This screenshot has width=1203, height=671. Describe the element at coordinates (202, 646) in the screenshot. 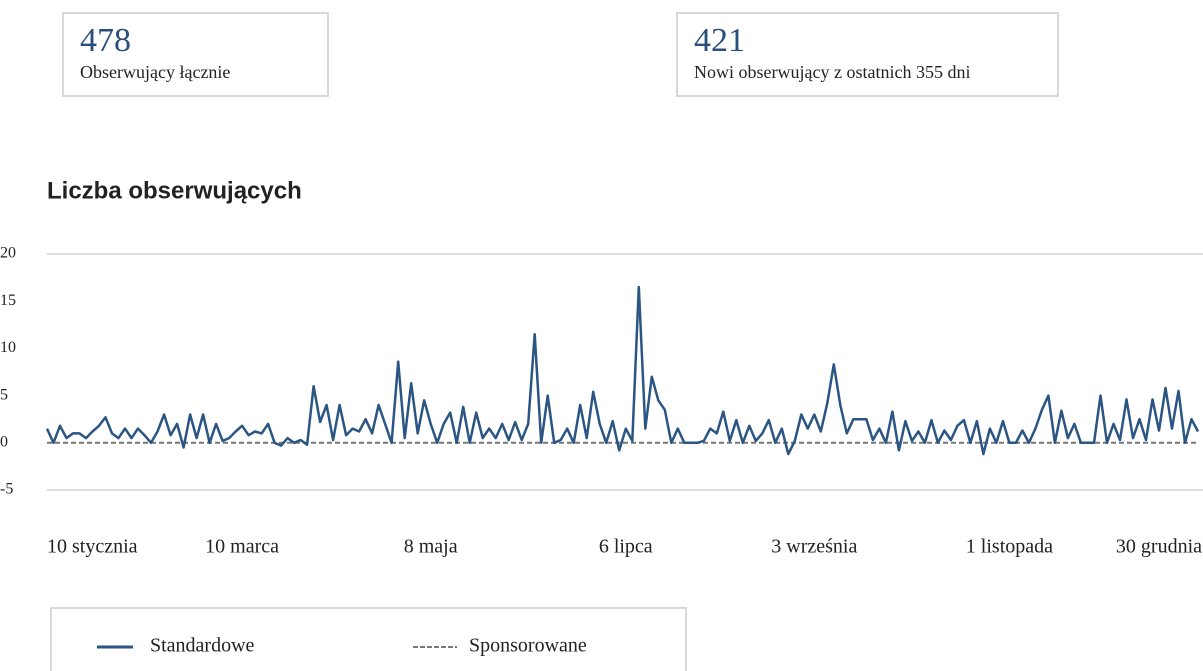

I see `legend-label: Standardowe` at that location.